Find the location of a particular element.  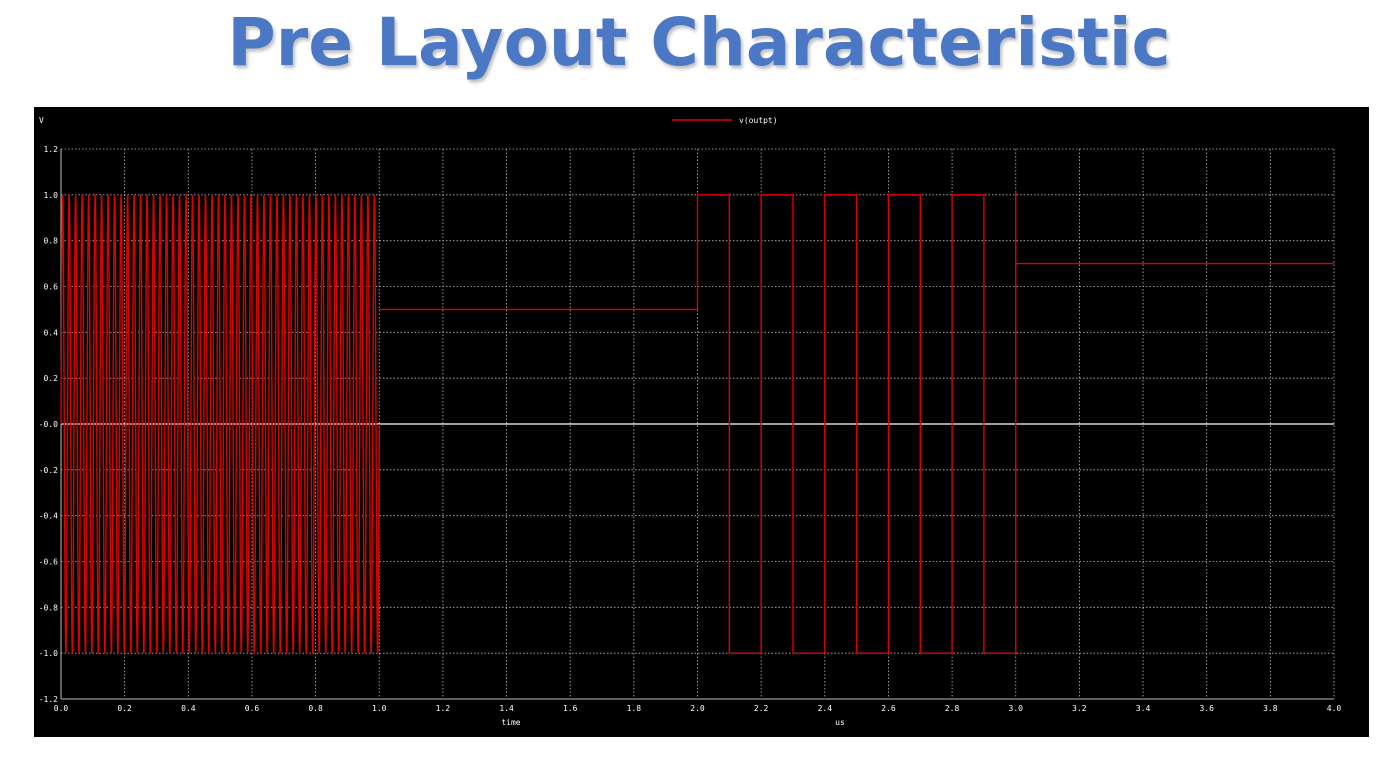

y-tick-label: -0.2 is located at coordinates (48, 470).